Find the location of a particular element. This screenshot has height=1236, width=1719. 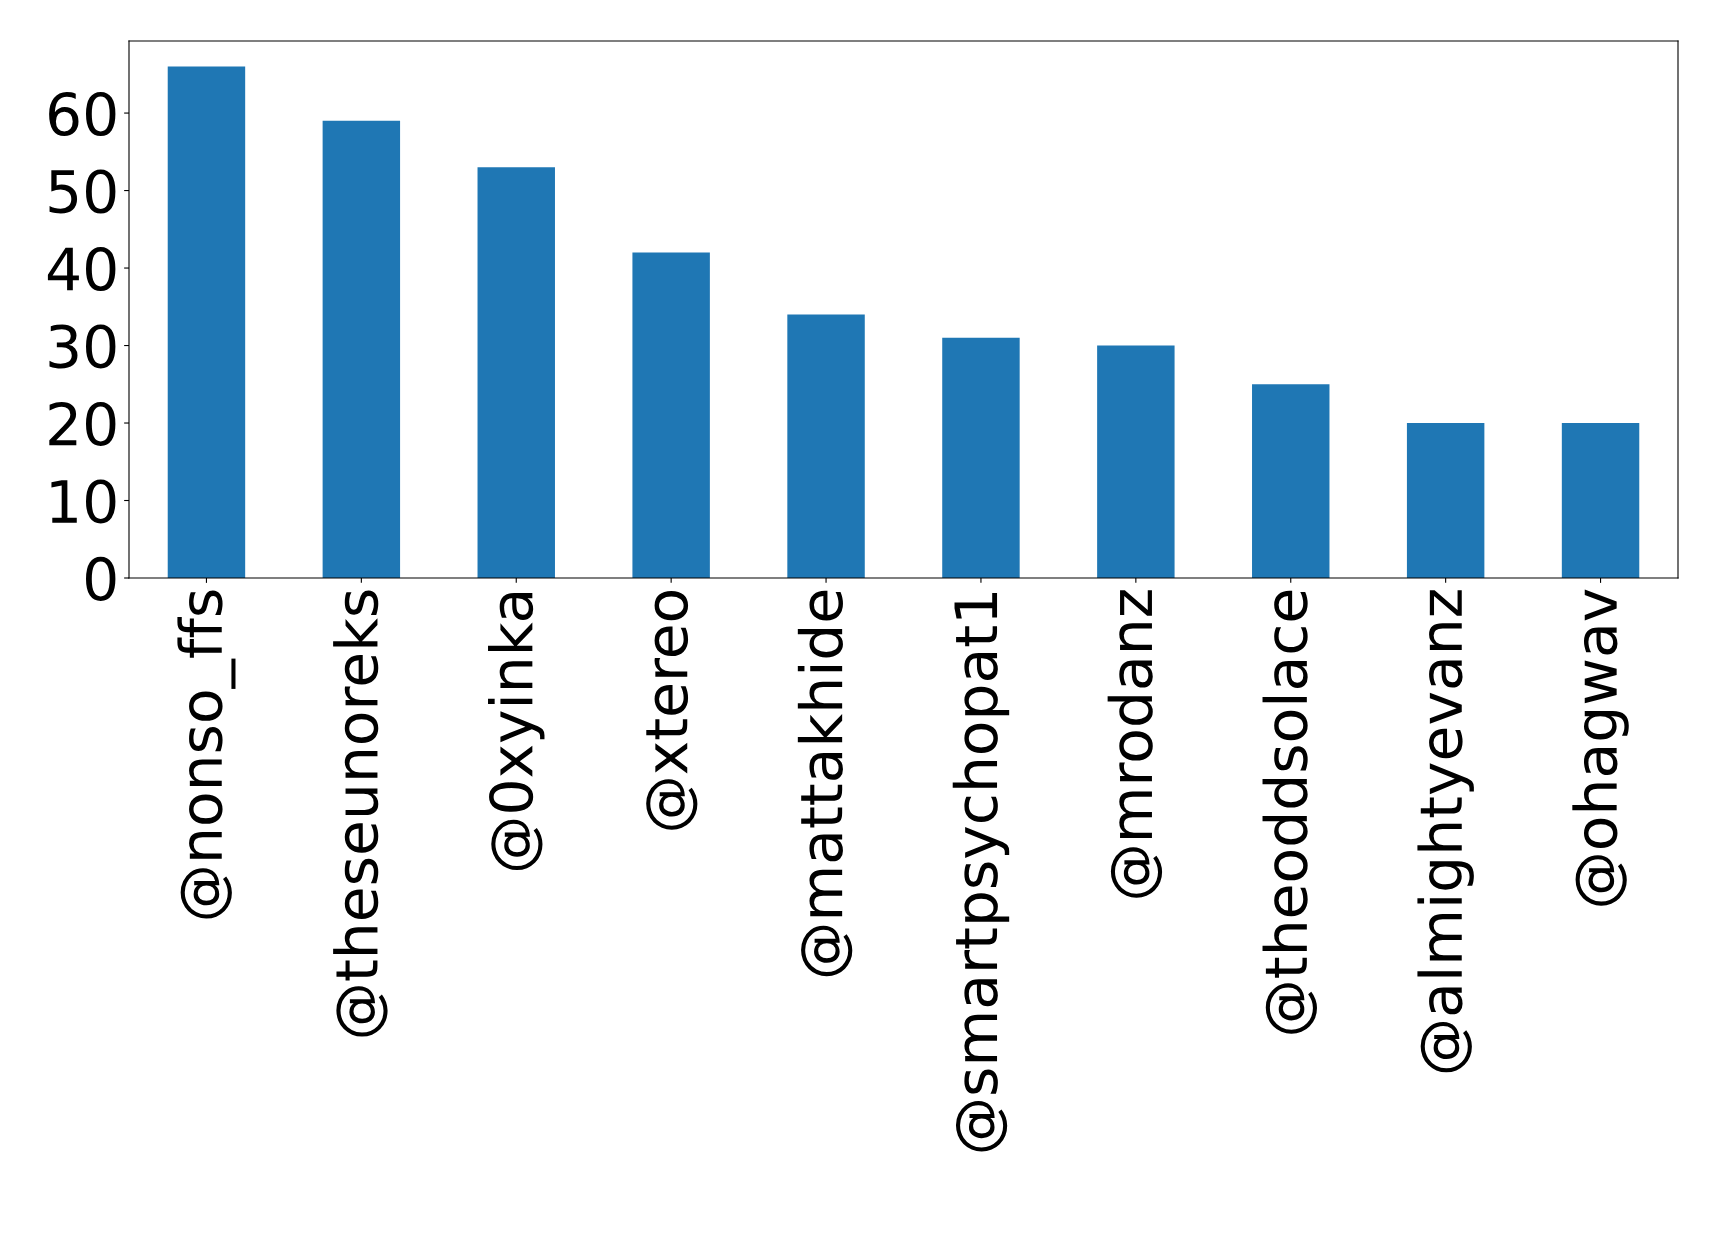

x-tick-label: @0xyinka is located at coordinates (516, 732).